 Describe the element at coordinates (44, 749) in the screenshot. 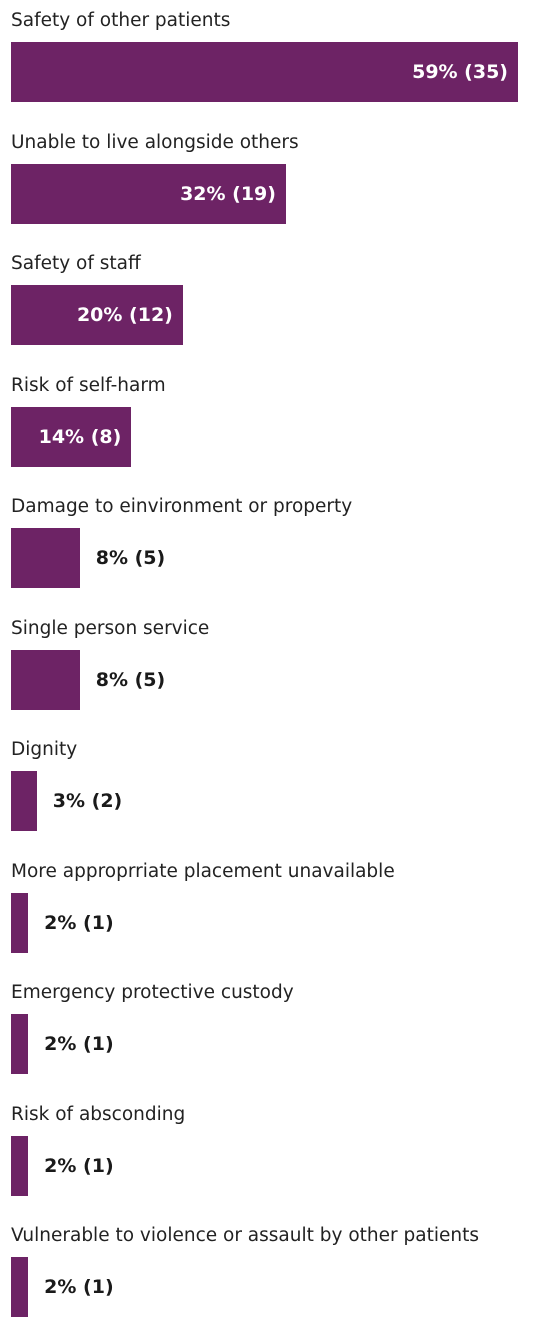

I see `category-label: Dignity` at that location.